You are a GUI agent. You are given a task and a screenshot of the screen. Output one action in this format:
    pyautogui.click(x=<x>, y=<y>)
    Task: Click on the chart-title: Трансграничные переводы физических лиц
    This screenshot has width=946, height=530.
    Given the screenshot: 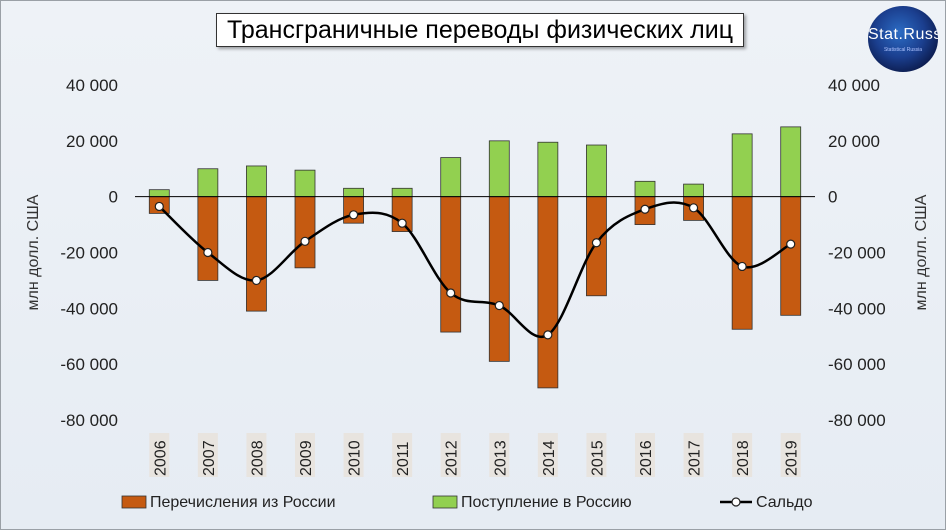 What is the action you would take?
    pyautogui.click(x=480, y=30)
    